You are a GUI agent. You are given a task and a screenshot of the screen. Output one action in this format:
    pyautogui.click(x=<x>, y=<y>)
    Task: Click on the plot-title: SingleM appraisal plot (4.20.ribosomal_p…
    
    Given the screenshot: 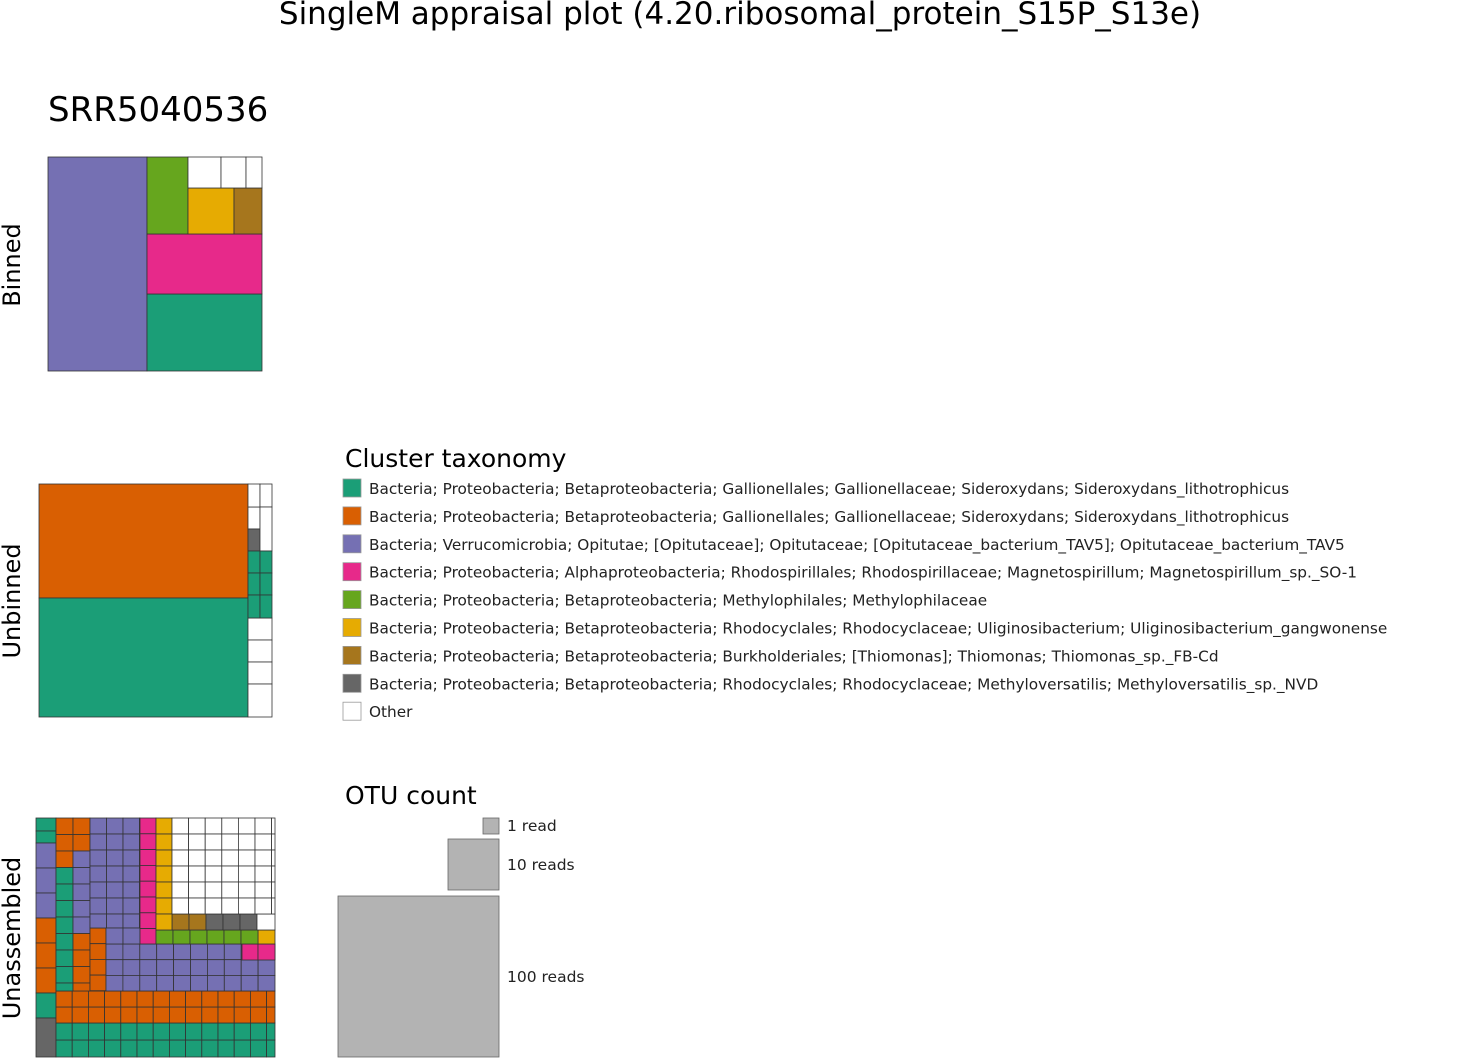 What is the action you would take?
    pyautogui.click(x=740, y=16)
    